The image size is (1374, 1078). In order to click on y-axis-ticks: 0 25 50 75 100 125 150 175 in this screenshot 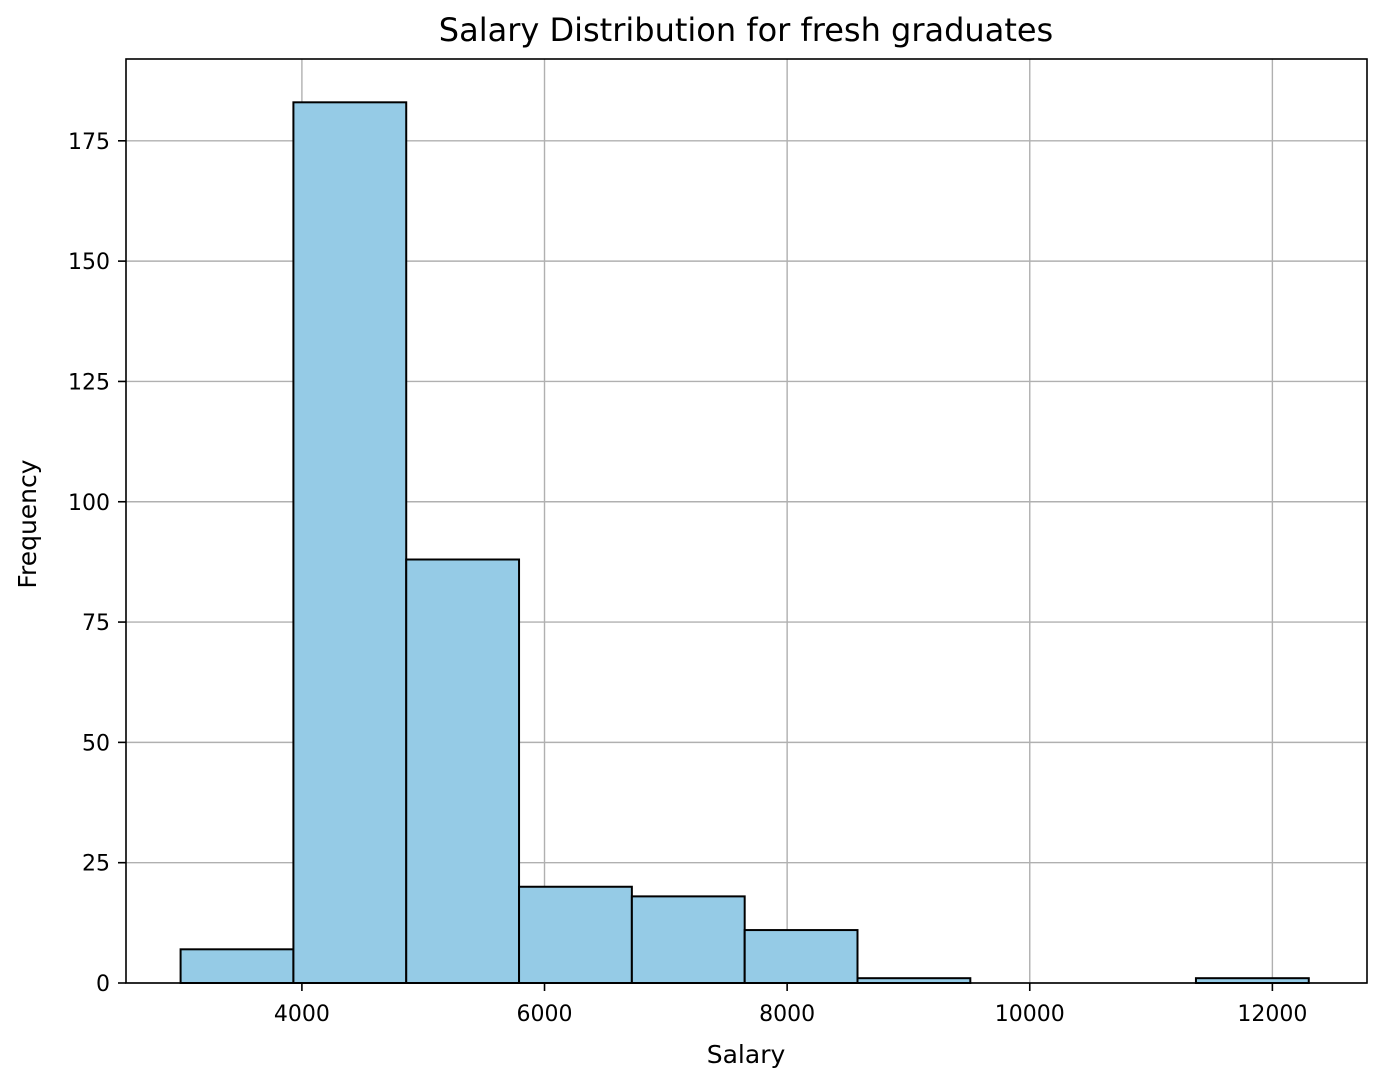, I will do `click(97, 563)`.